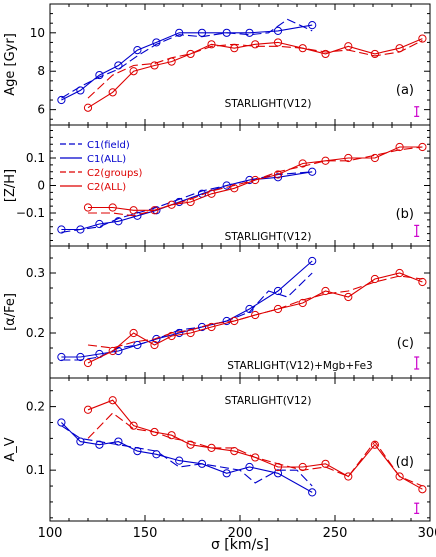 This screenshot has height=557, width=436. Describe the element at coordinates (114, 173) in the screenshot. I see `legend-label: C2(groups)` at that location.